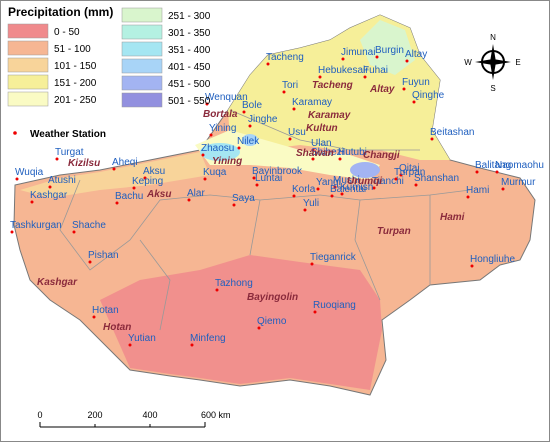 This screenshot has height=442, width=550. I want to click on station-label: Saya, so click(243, 198).